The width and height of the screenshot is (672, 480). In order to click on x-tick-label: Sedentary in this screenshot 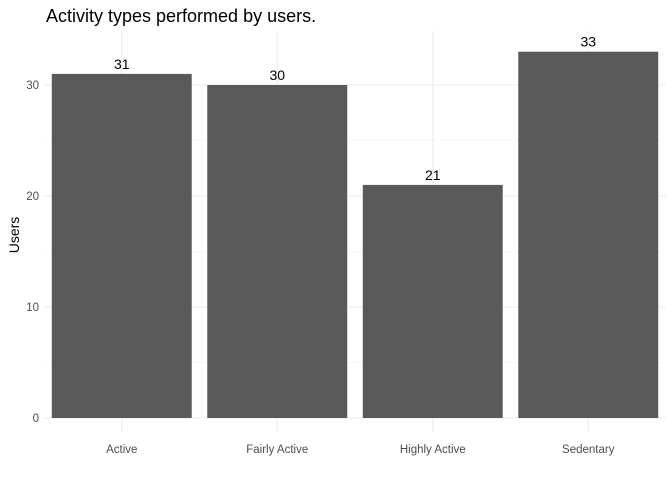, I will do `click(588, 450)`.